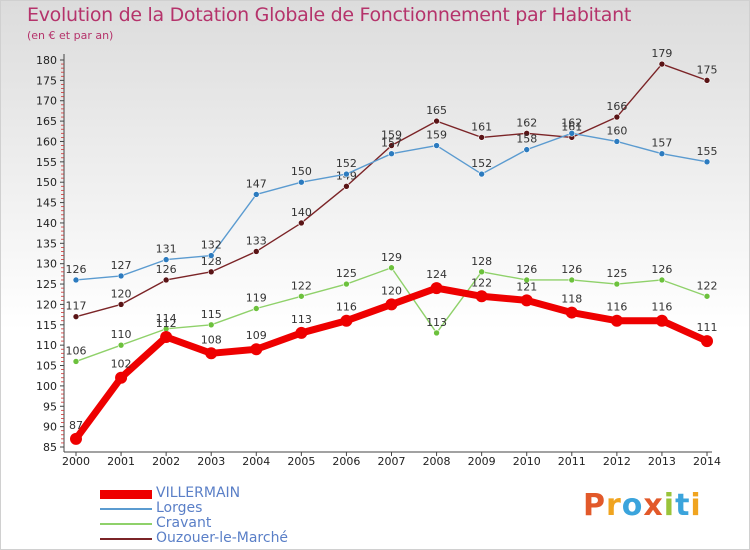  I want to click on data-label-villermain: 109, so click(256, 335).